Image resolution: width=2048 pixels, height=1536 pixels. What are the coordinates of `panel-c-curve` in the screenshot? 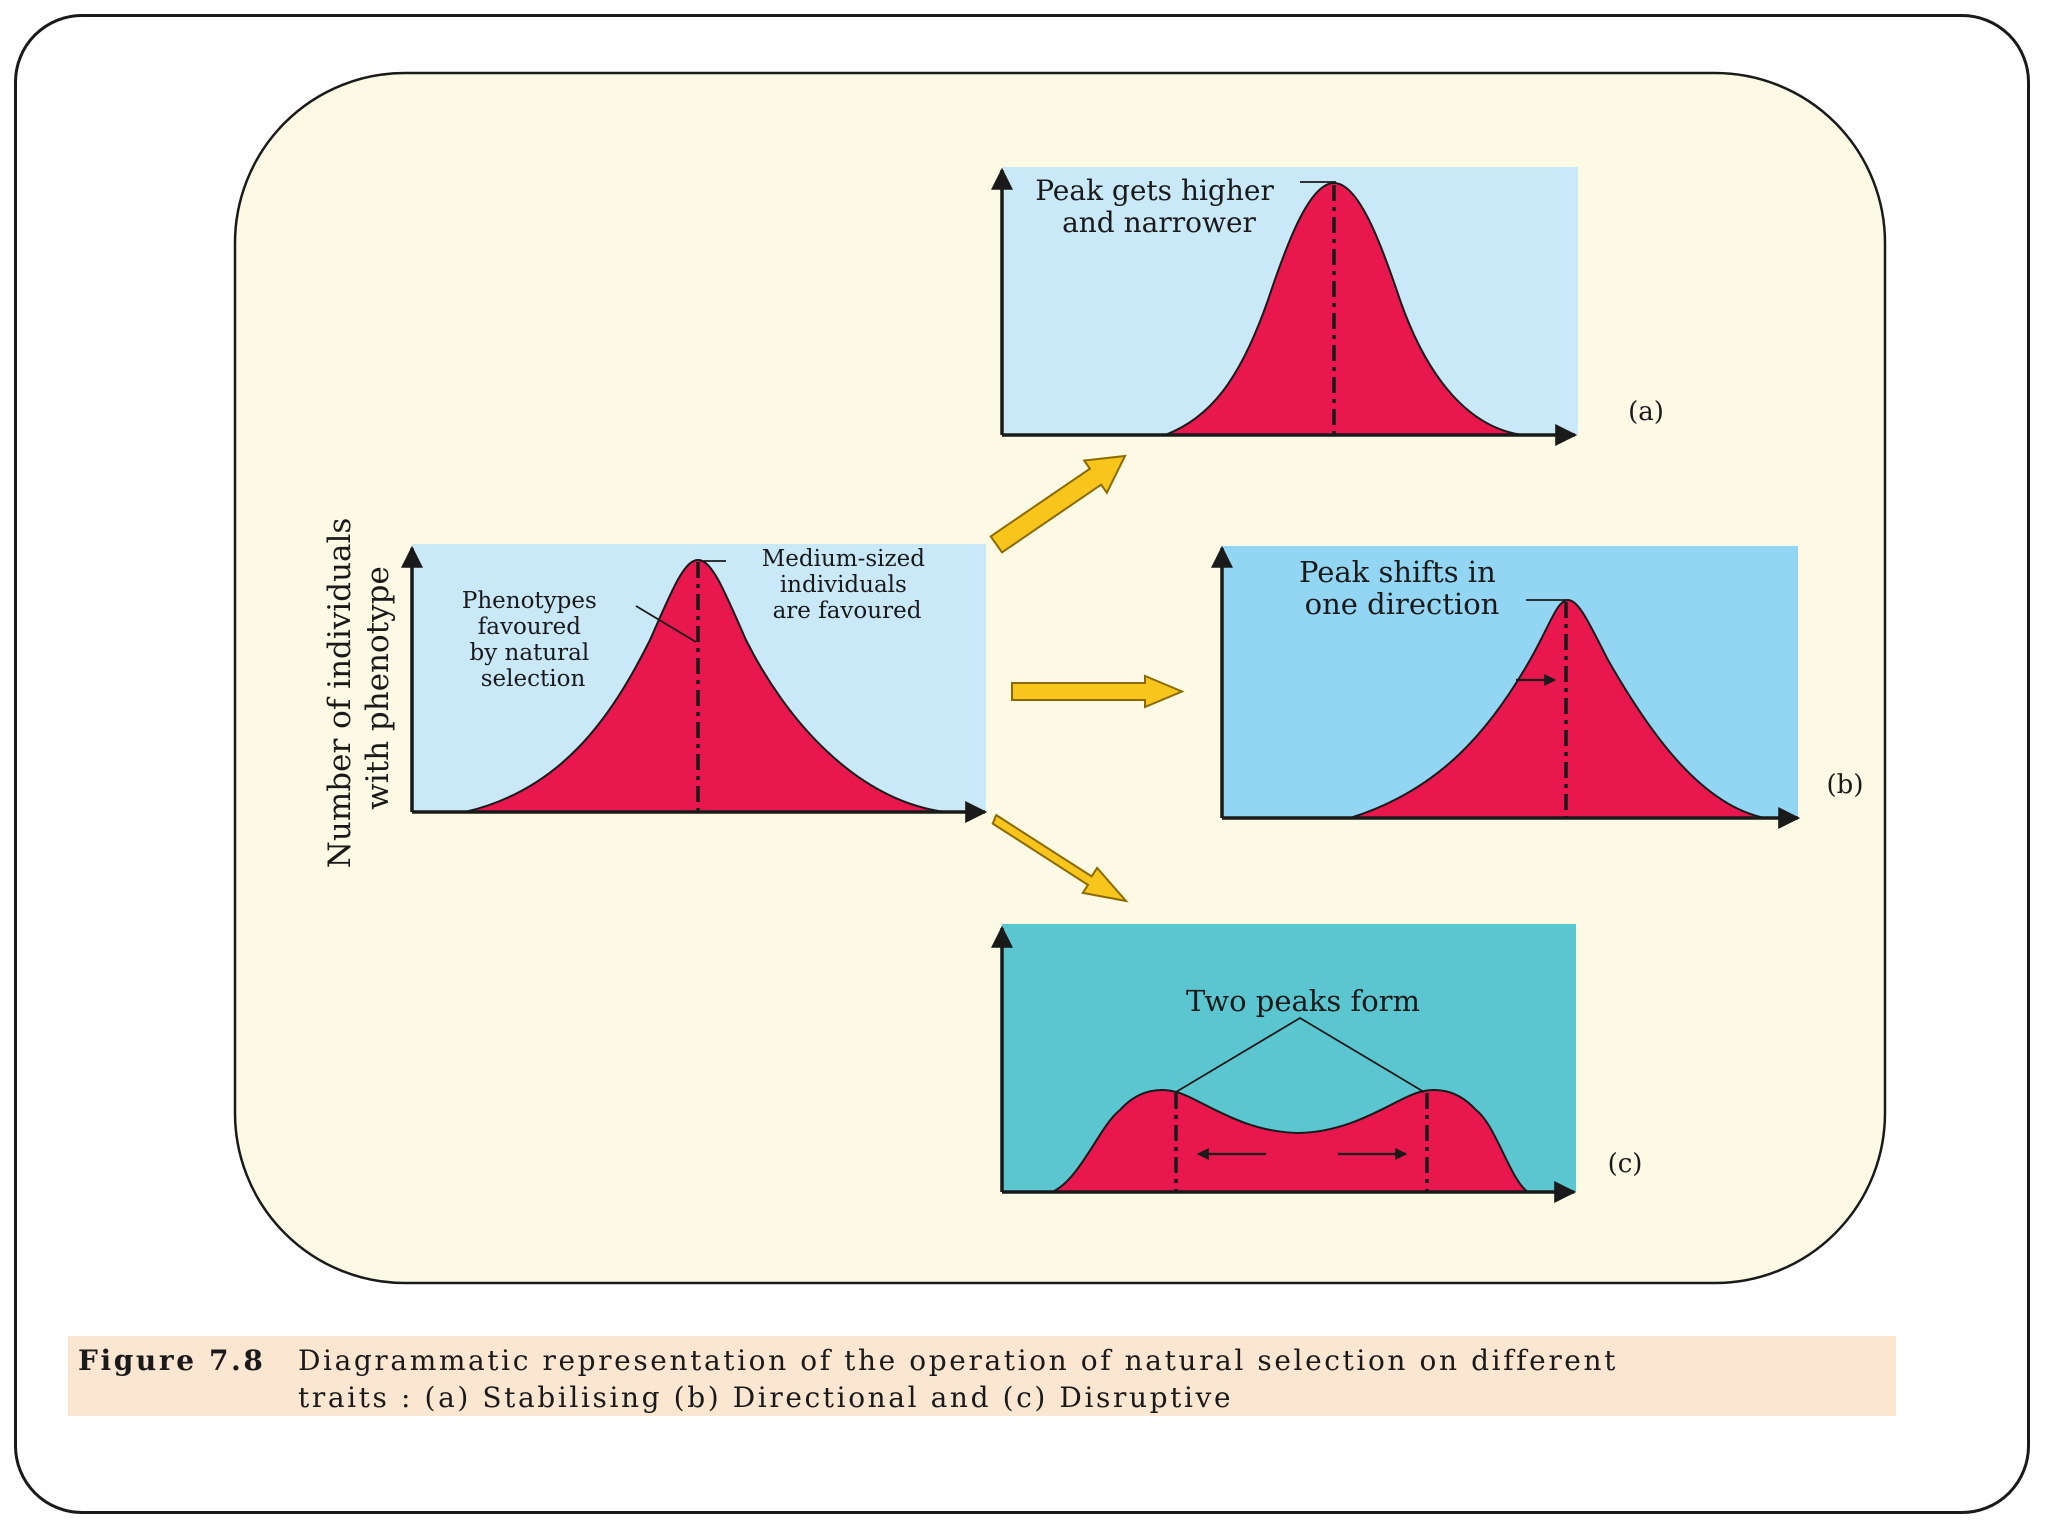 It's located at (1291, 1141).